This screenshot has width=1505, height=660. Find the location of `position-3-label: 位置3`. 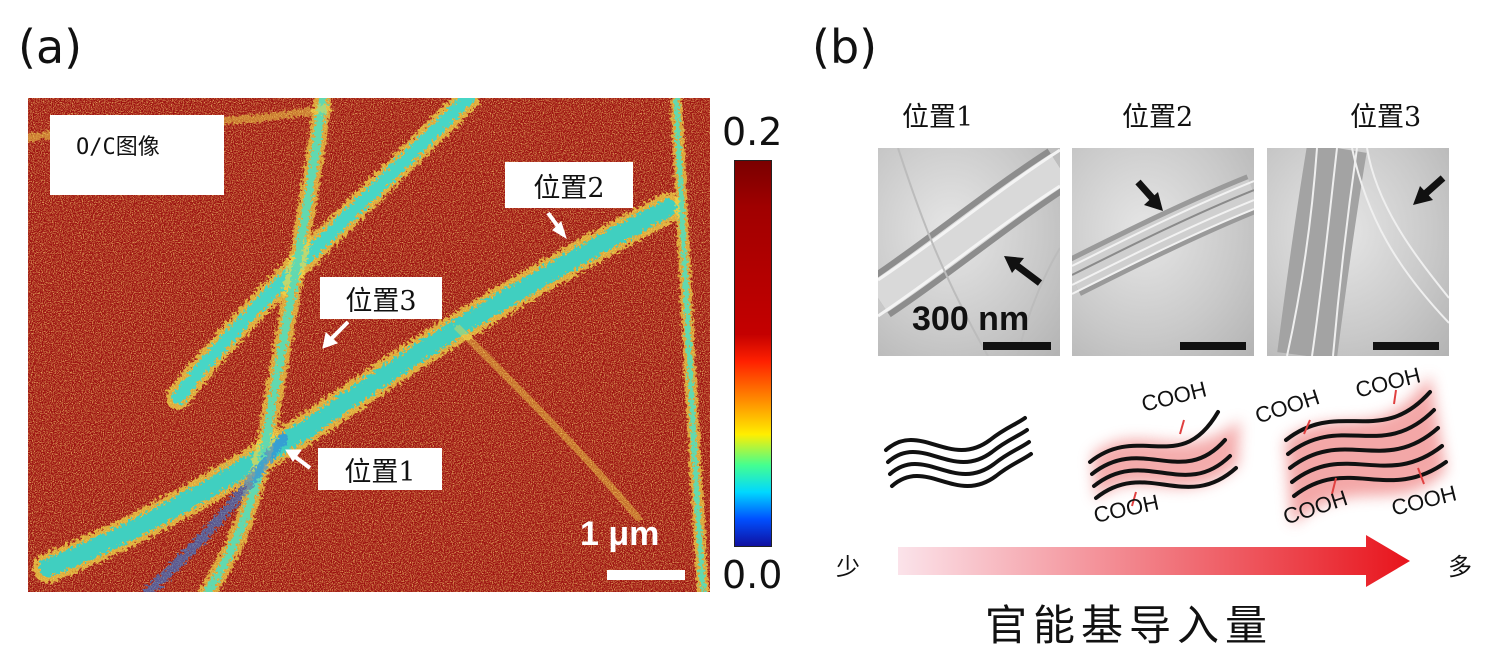

position-3-label: 位置3 is located at coordinates (381, 298).